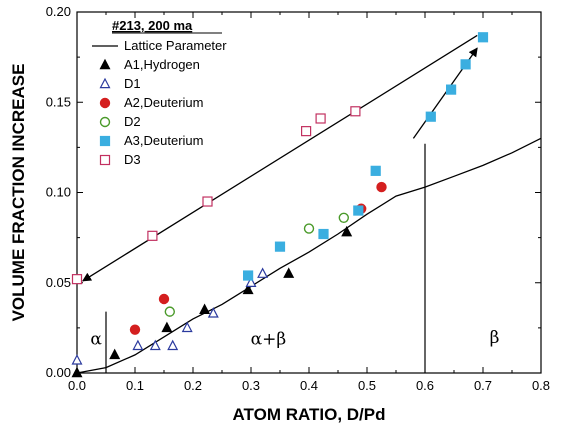 This screenshot has height=434, width=563. I want to click on x-tick-label: 0.0, so click(77, 385).